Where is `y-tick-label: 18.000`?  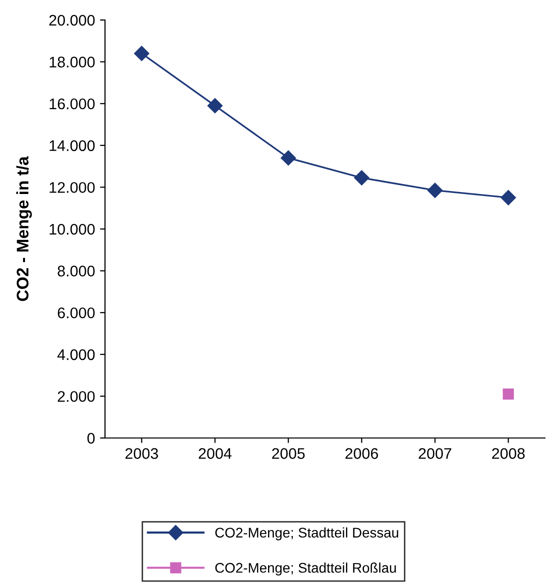 y-tick-label: 18.000 is located at coordinates (72, 62).